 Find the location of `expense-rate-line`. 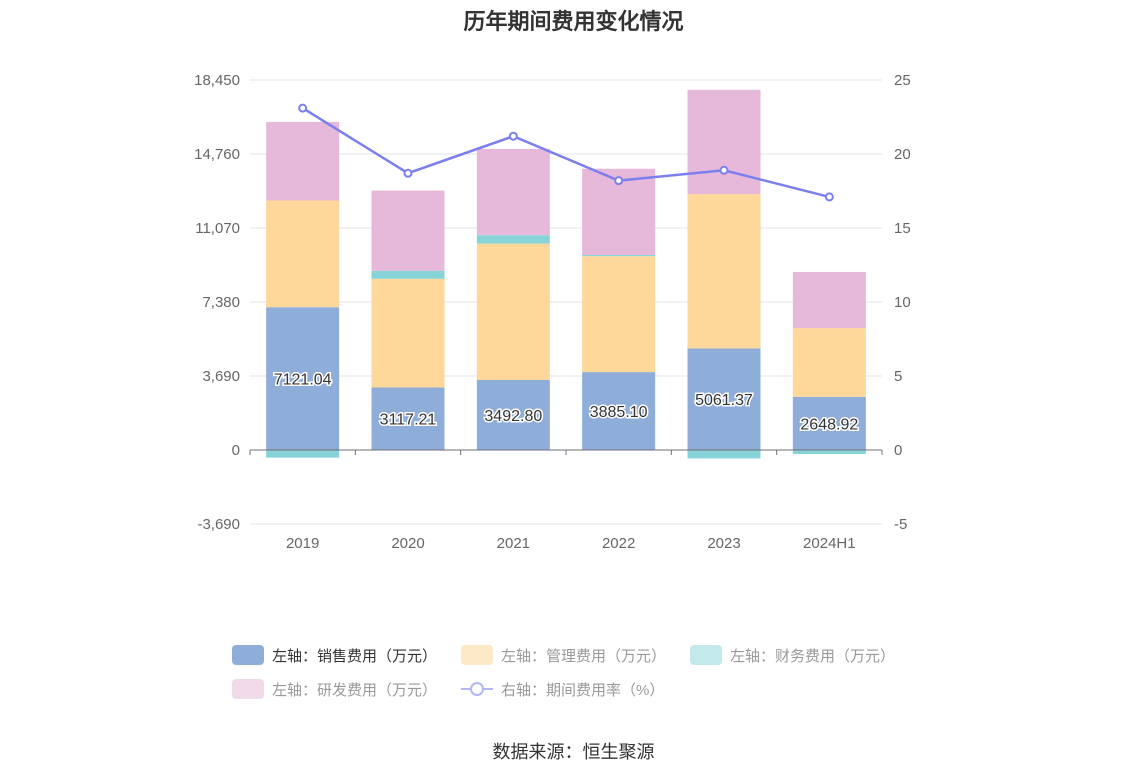

expense-rate-line is located at coordinates (566, 153).